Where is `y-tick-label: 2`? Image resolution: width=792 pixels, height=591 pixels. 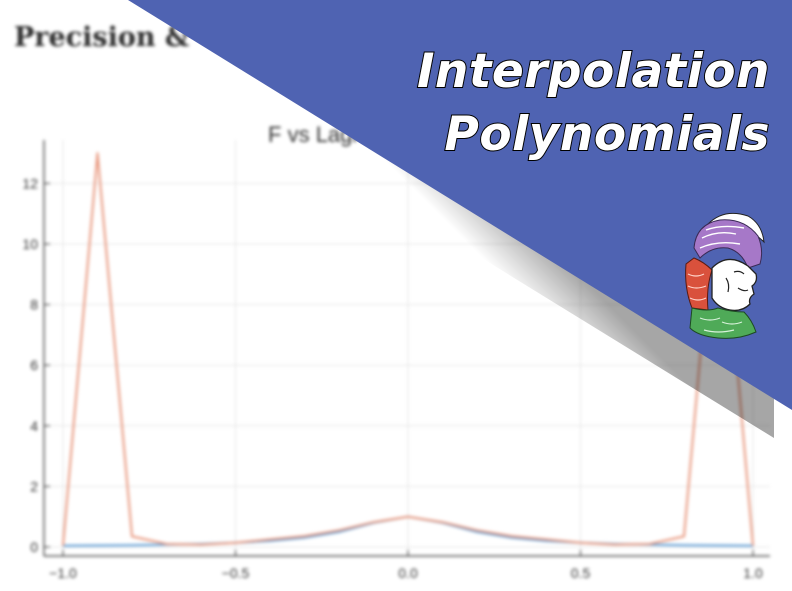
y-tick-label: 2 is located at coordinates (34, 486).